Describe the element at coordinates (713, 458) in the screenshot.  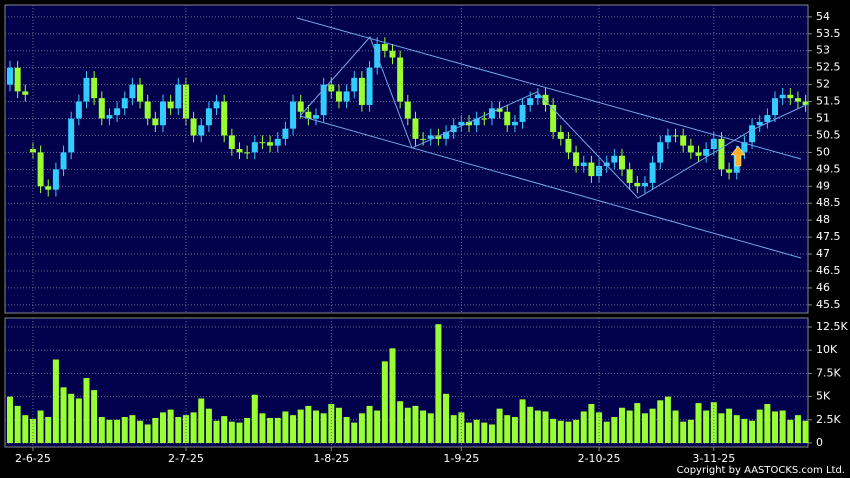
I see `x-tick-label: 3-11-25` at that location.